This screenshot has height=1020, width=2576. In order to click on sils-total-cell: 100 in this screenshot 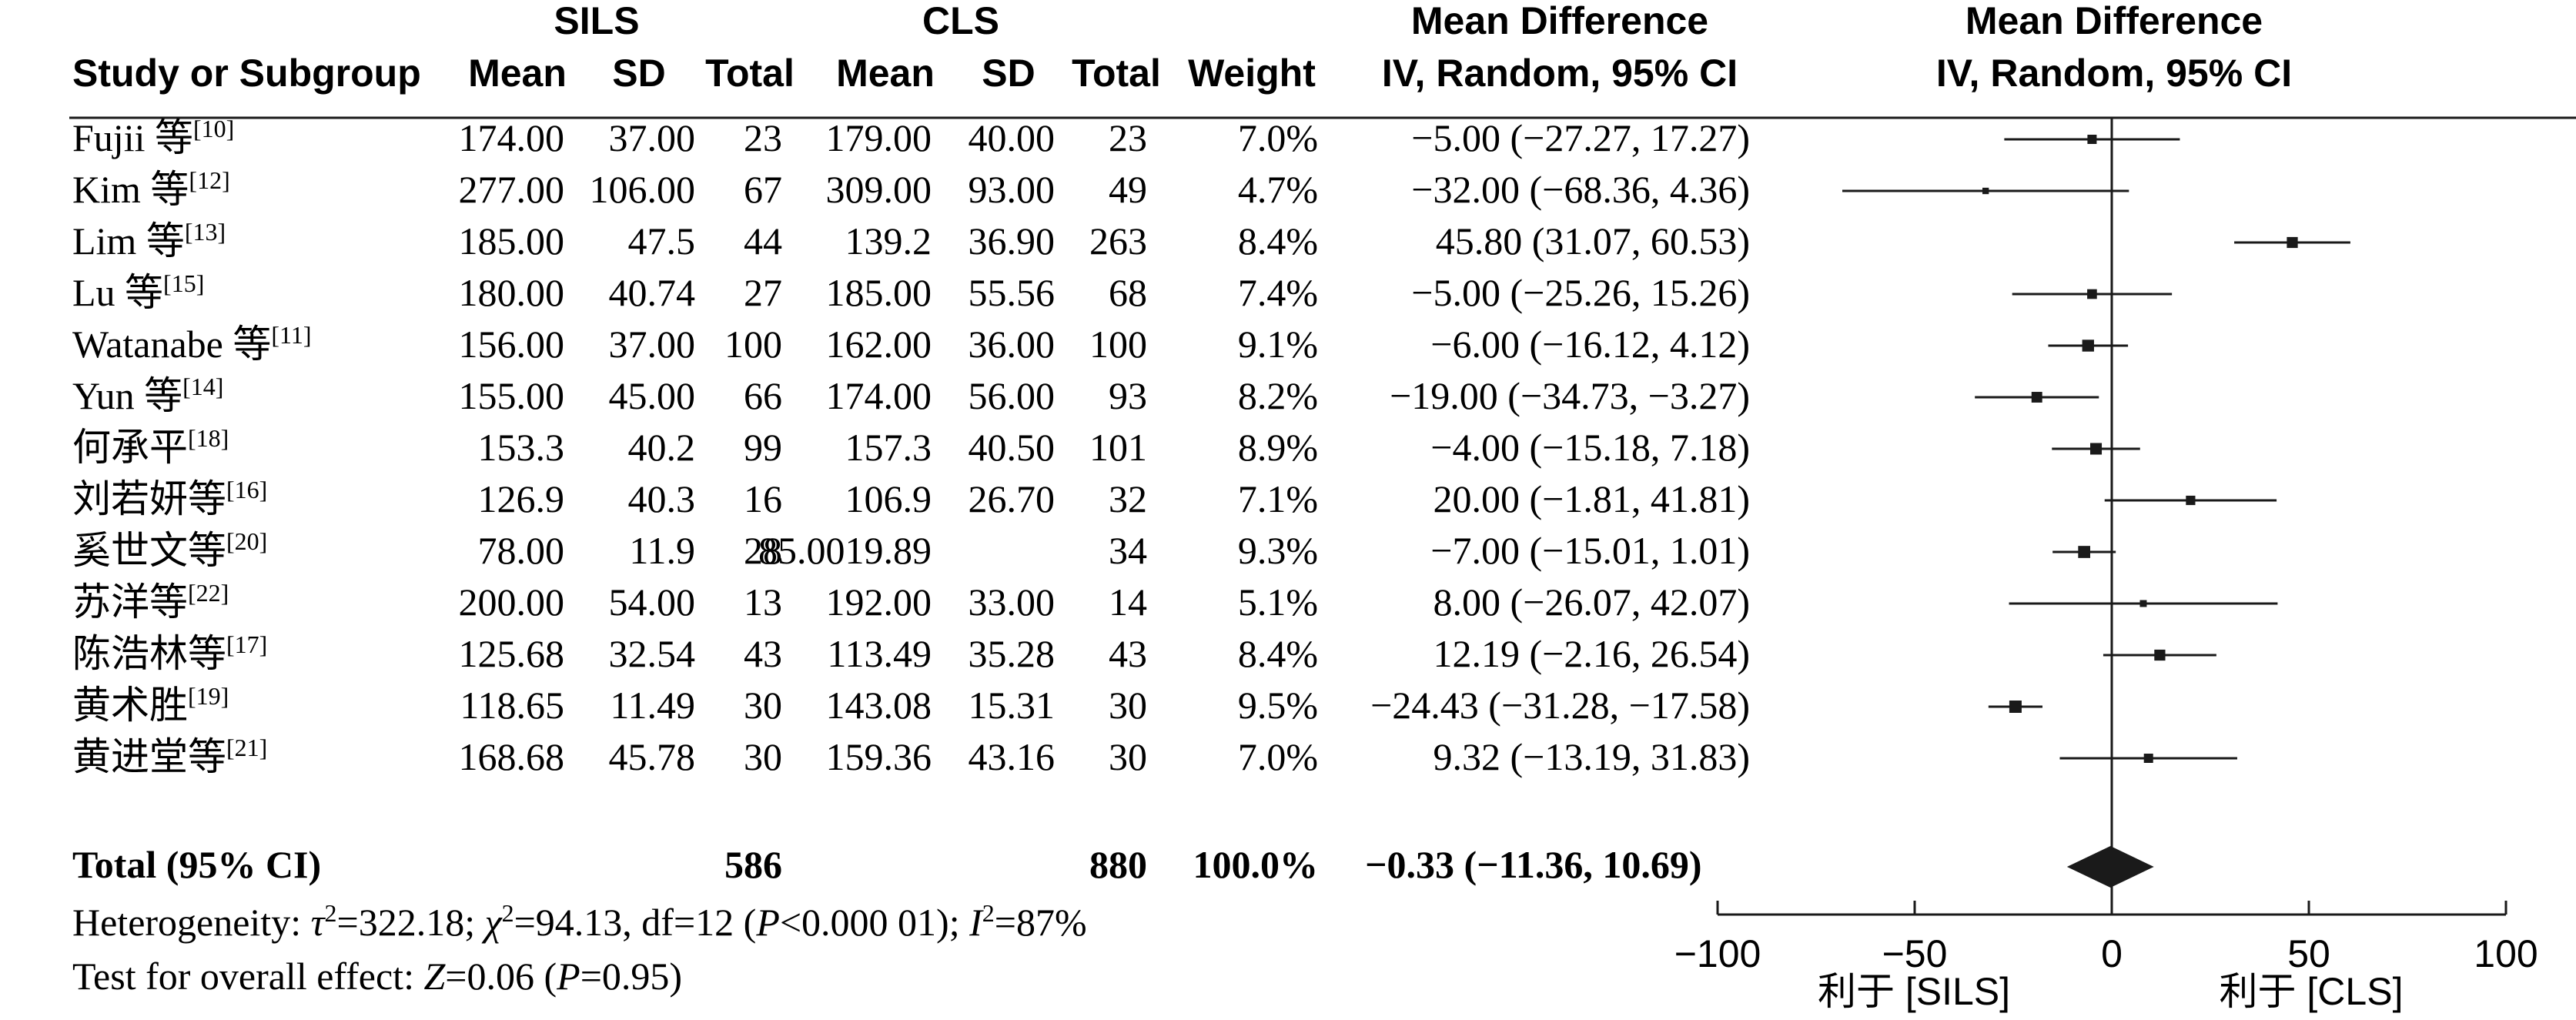, I will do `click(753, 344)`.